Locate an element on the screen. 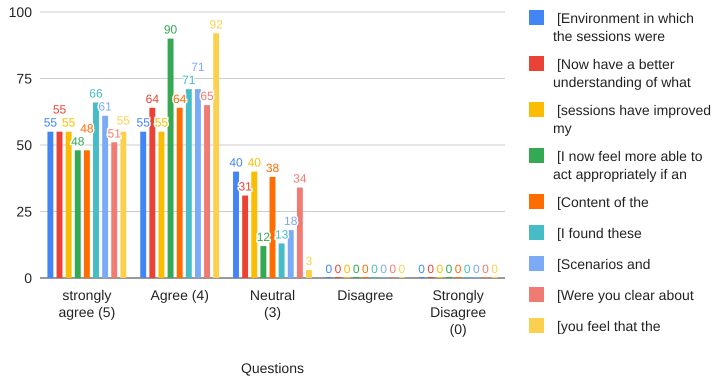  data-label: 3 is located at coordinates (309, 261).